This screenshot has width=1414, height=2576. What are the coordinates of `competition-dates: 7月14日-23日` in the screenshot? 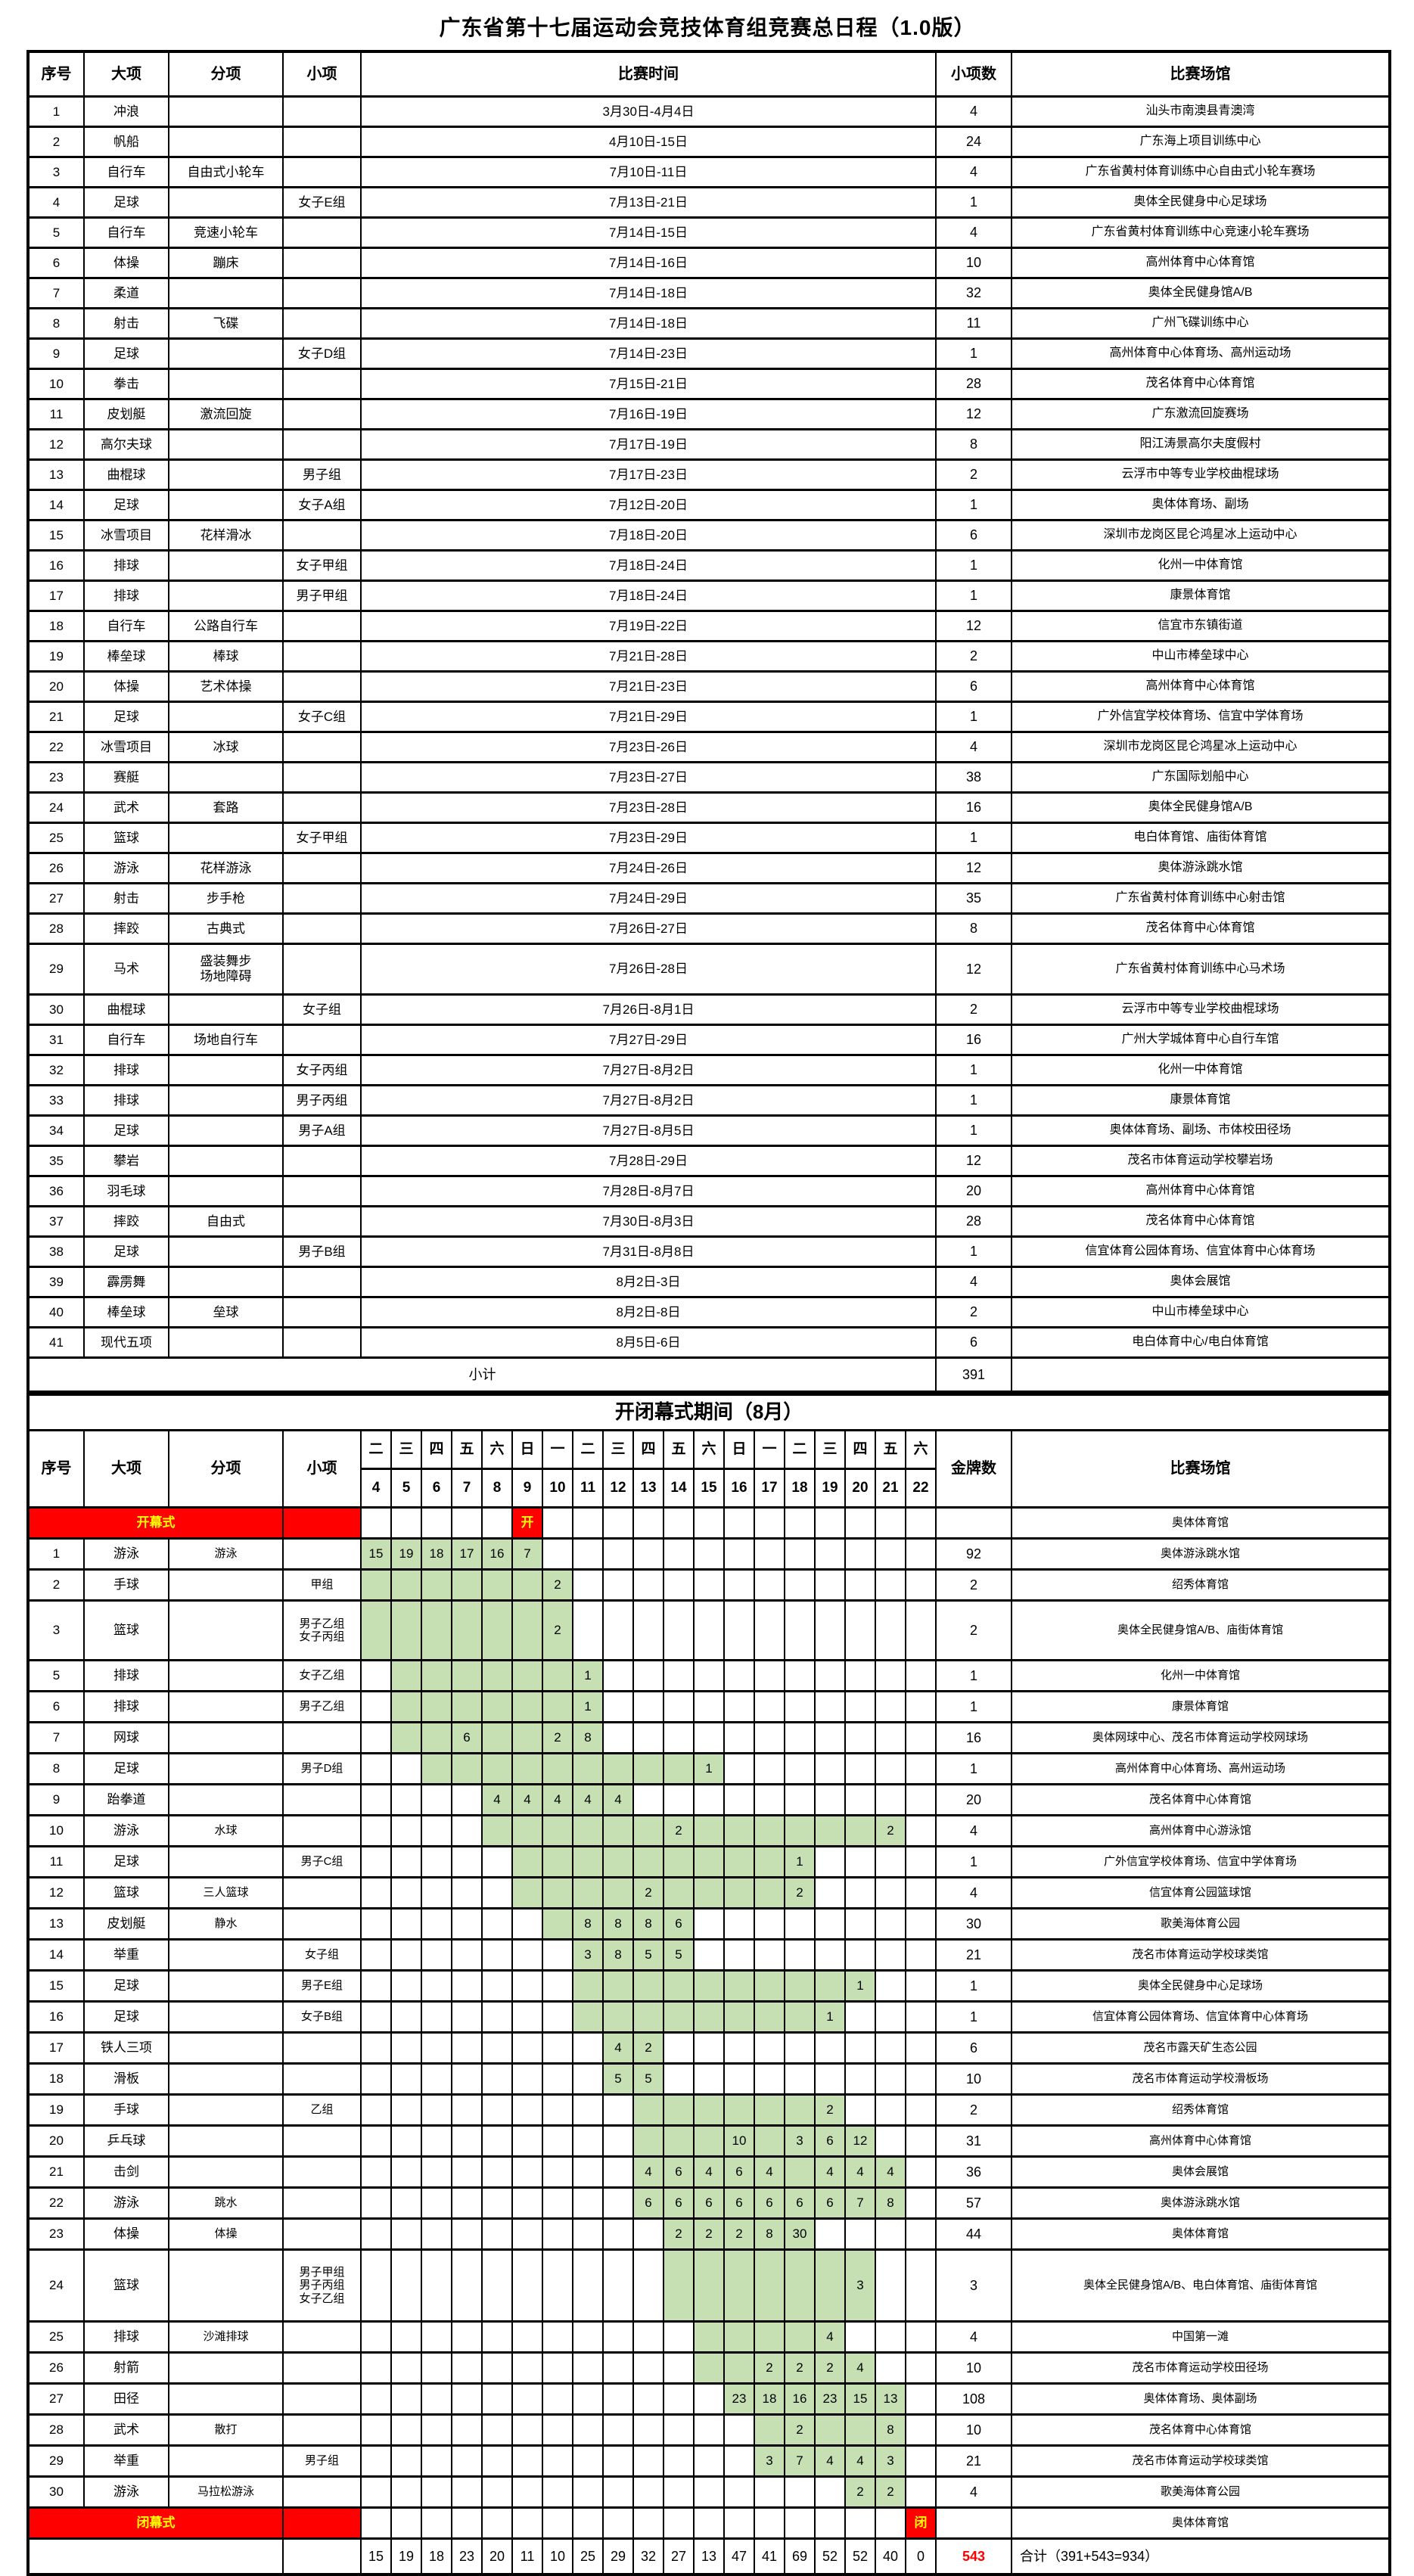 It's located at (648, 353).